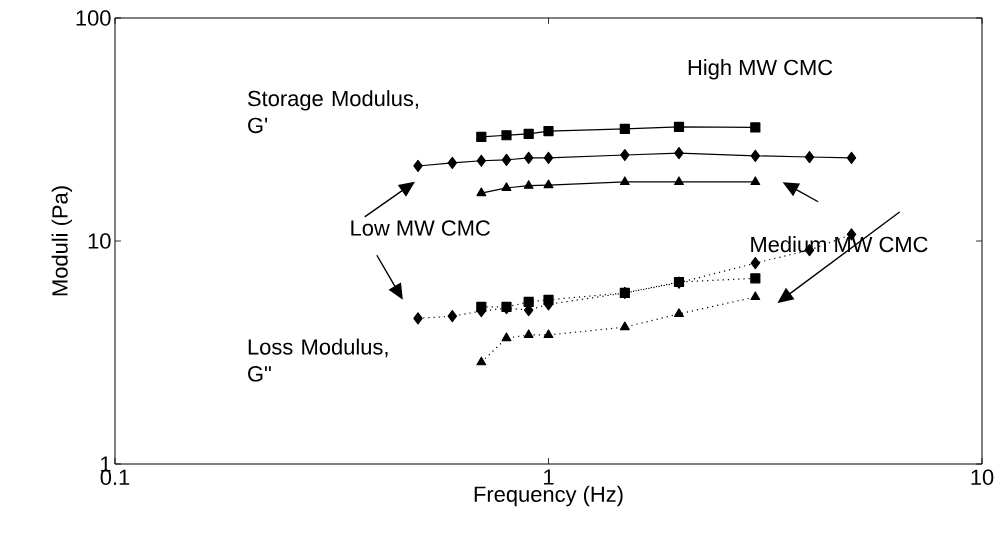 The width and height of the screenshot is (1001, 534). Describe the element at coordinates (318, 360) in the screenshot. I see `annotation: Loss Modulus, G"` at that location.